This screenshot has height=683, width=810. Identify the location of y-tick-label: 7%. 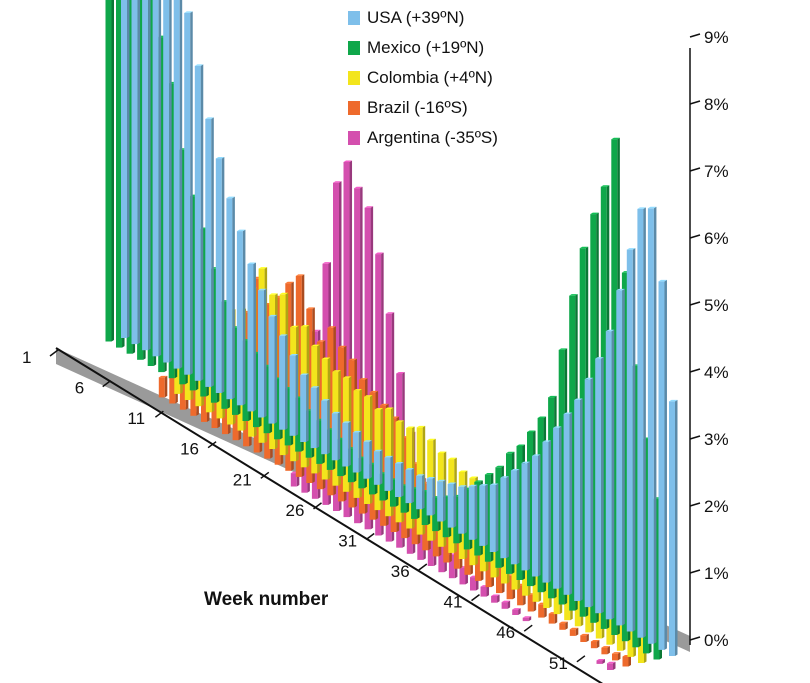
(716, 171).